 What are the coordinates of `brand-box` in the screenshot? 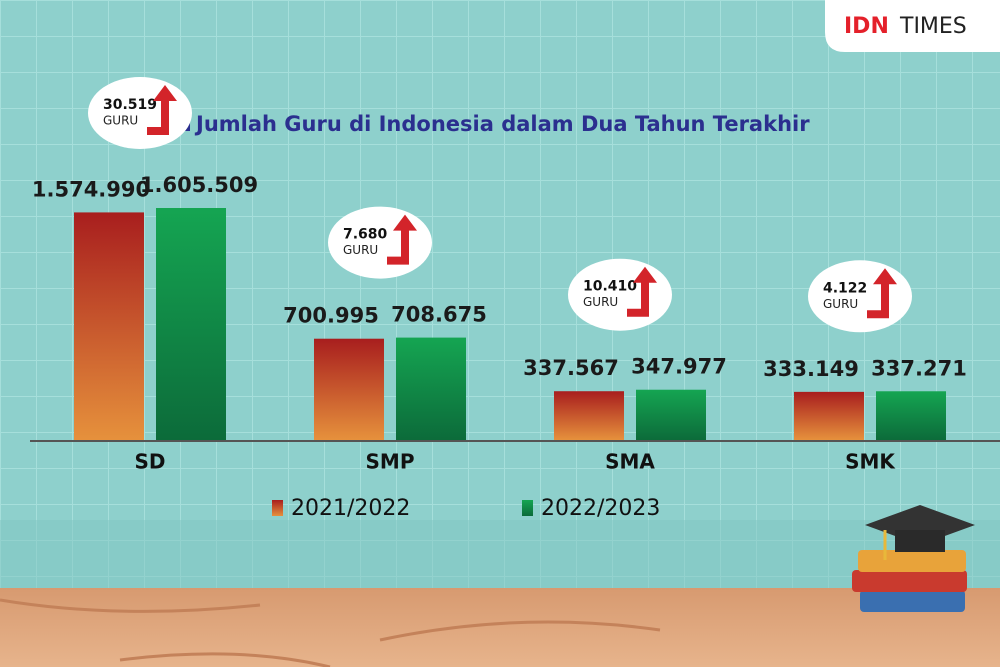 It's located at (912, 26).